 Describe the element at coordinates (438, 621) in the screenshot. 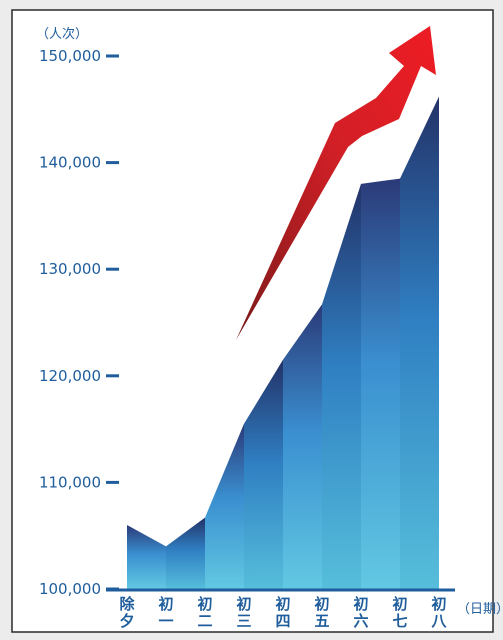

I see `x-tick-label: 八` at that location.